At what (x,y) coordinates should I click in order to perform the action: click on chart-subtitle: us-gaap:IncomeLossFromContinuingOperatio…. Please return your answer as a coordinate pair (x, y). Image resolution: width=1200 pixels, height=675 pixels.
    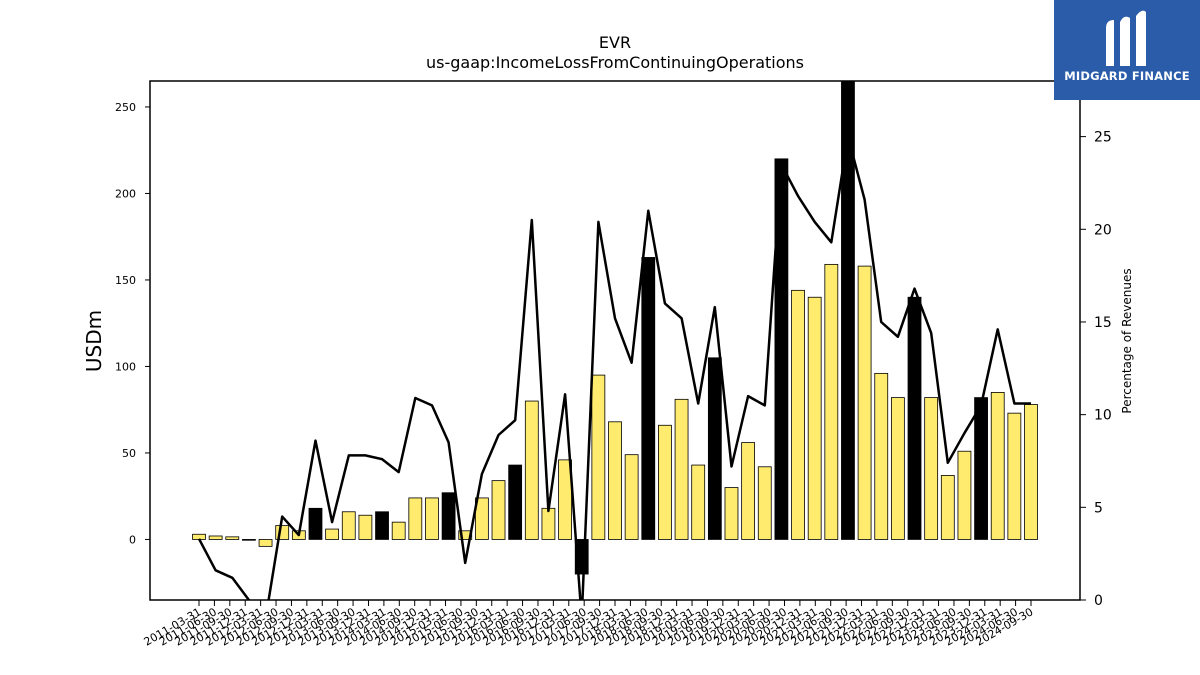
    Looking at the image, I should click on (615, 62).